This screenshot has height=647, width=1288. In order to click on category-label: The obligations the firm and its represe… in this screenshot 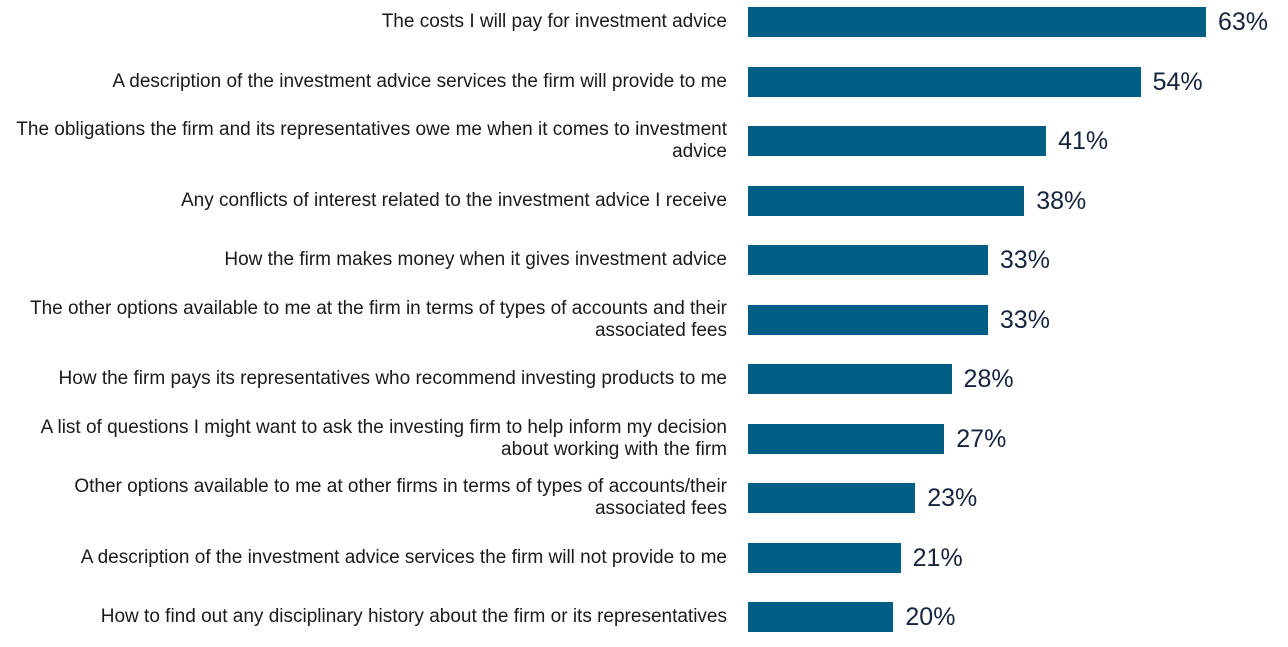, I will do `click(371, 140)`.